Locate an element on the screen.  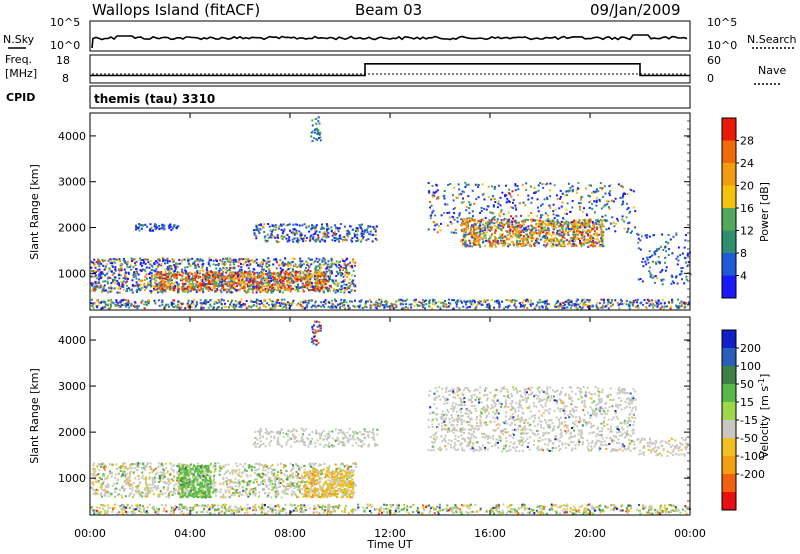
cpid-panel-frame is located at coordinates (390, 97).